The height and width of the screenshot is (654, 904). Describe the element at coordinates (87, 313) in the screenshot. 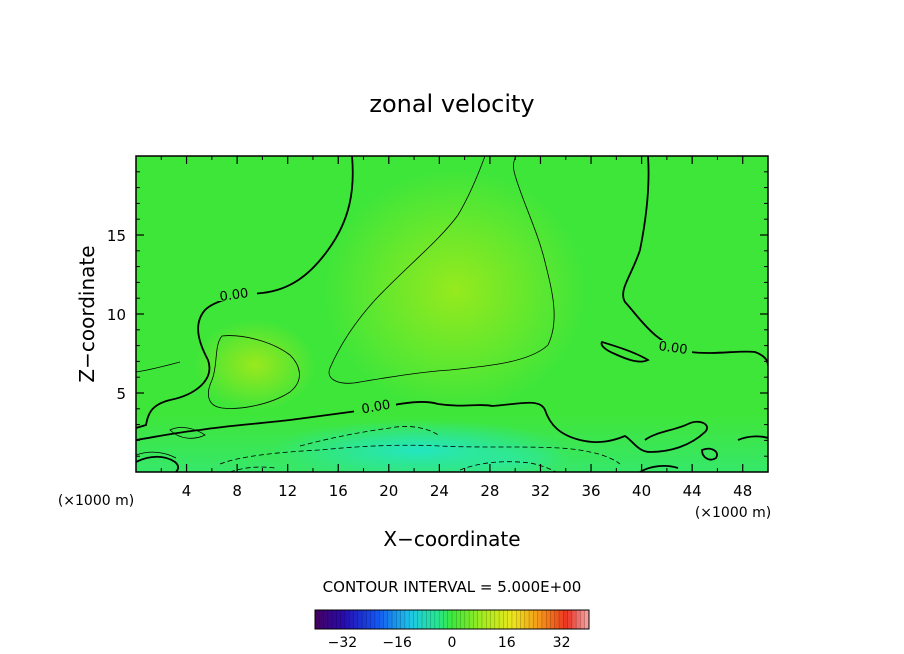

I see `y-axis-title: Z−coordinate` at that location.